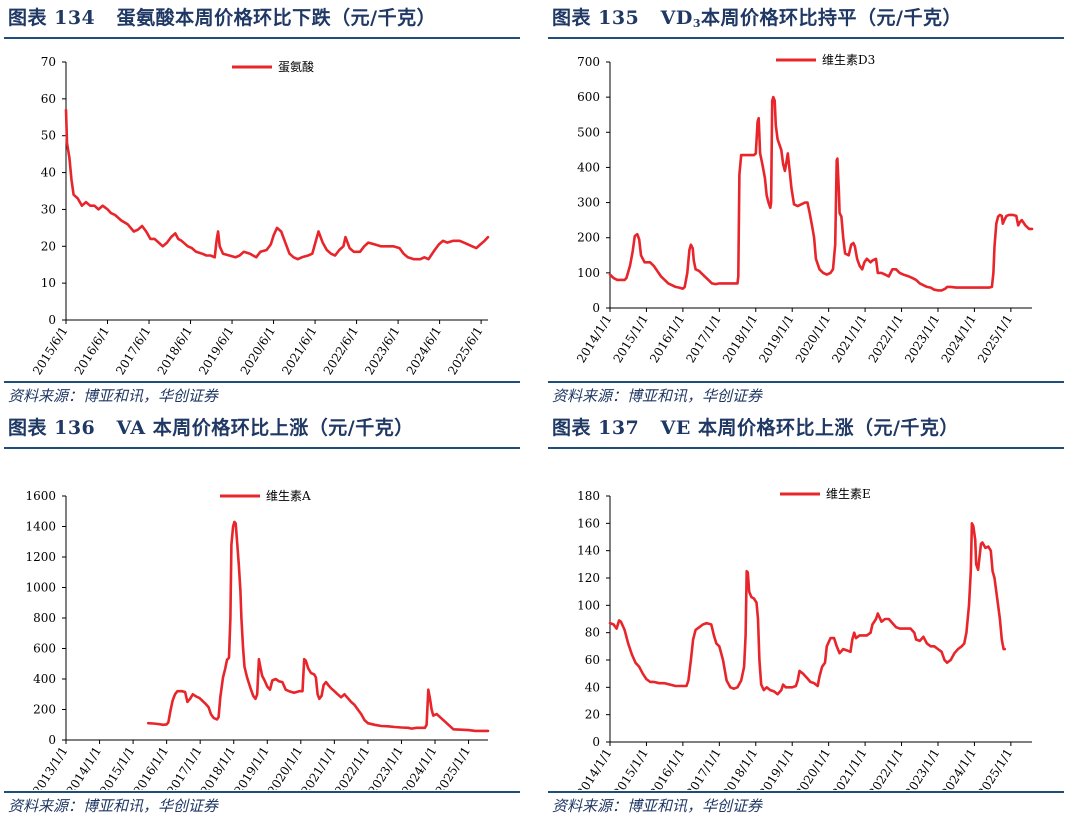 The image size is (1068, 820). Describe the element at coordinates (588, 523) in the screenshot. I see `y-tick-label: 160` at that location.